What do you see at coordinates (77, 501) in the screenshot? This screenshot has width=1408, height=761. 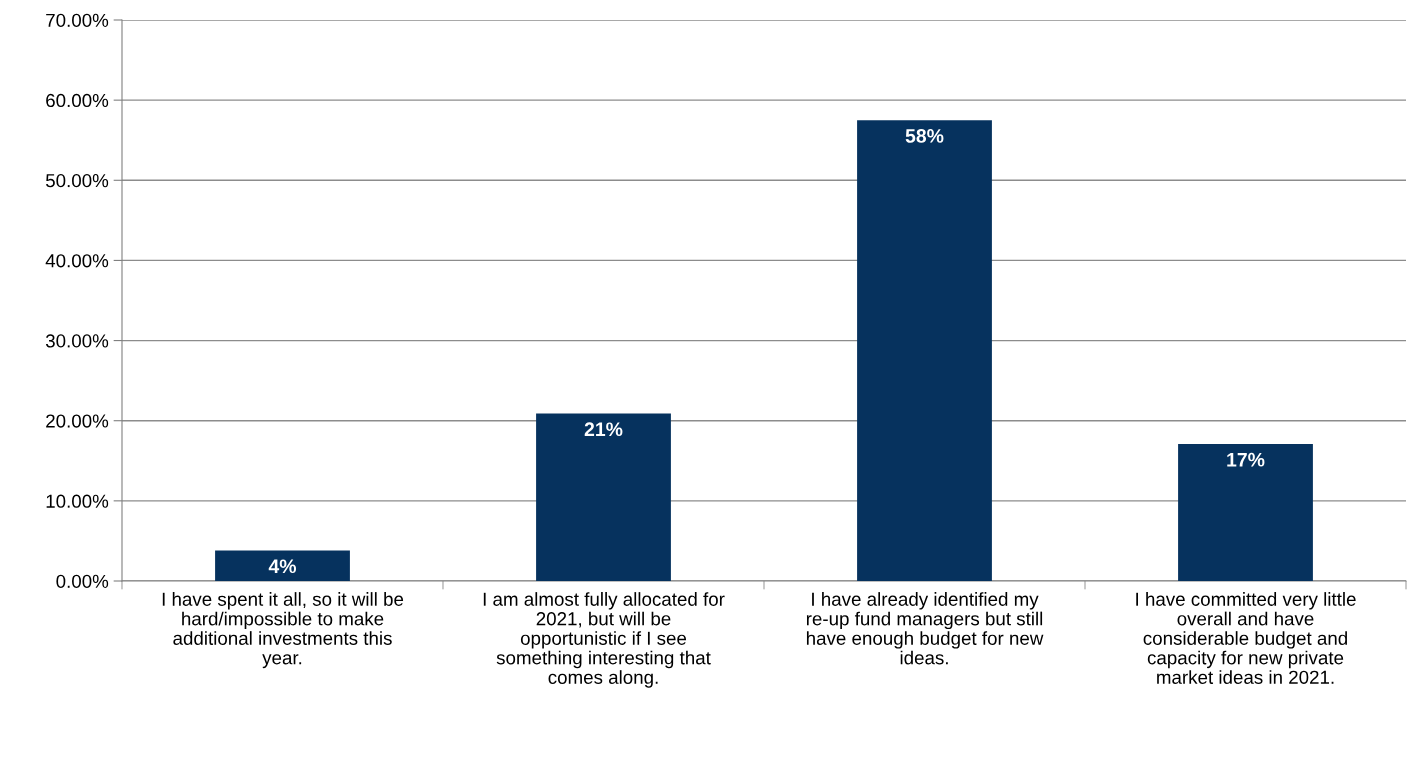 I see `y-tick-label: 10.00%` at bounding box center [77, 501].